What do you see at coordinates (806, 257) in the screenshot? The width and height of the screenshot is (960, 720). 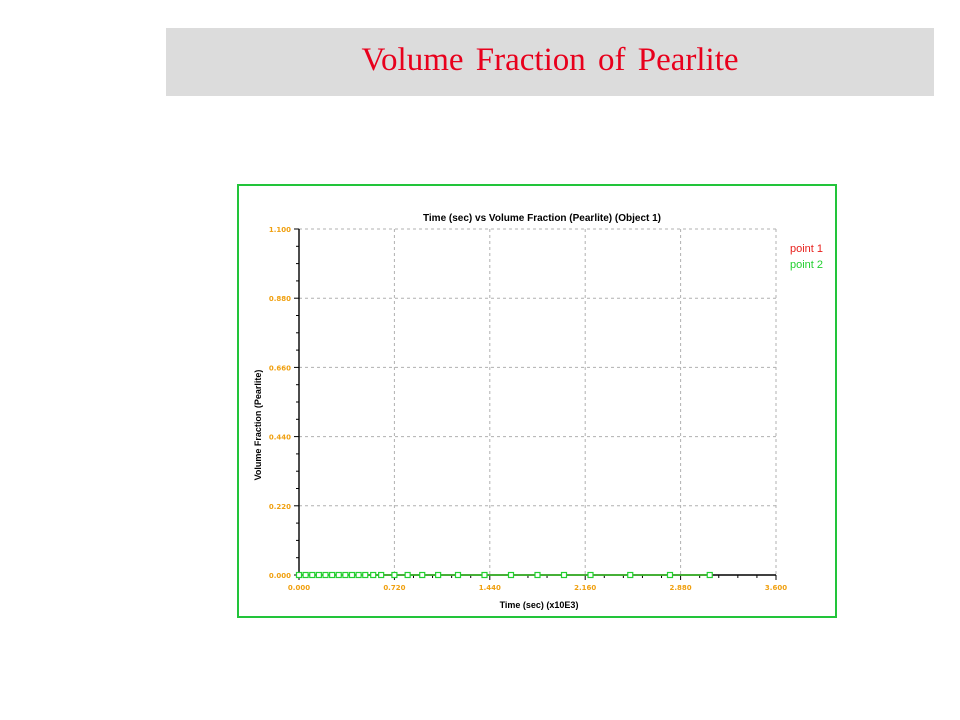 I see `legend: point 1 point 2` at bounding box center [806, 257].